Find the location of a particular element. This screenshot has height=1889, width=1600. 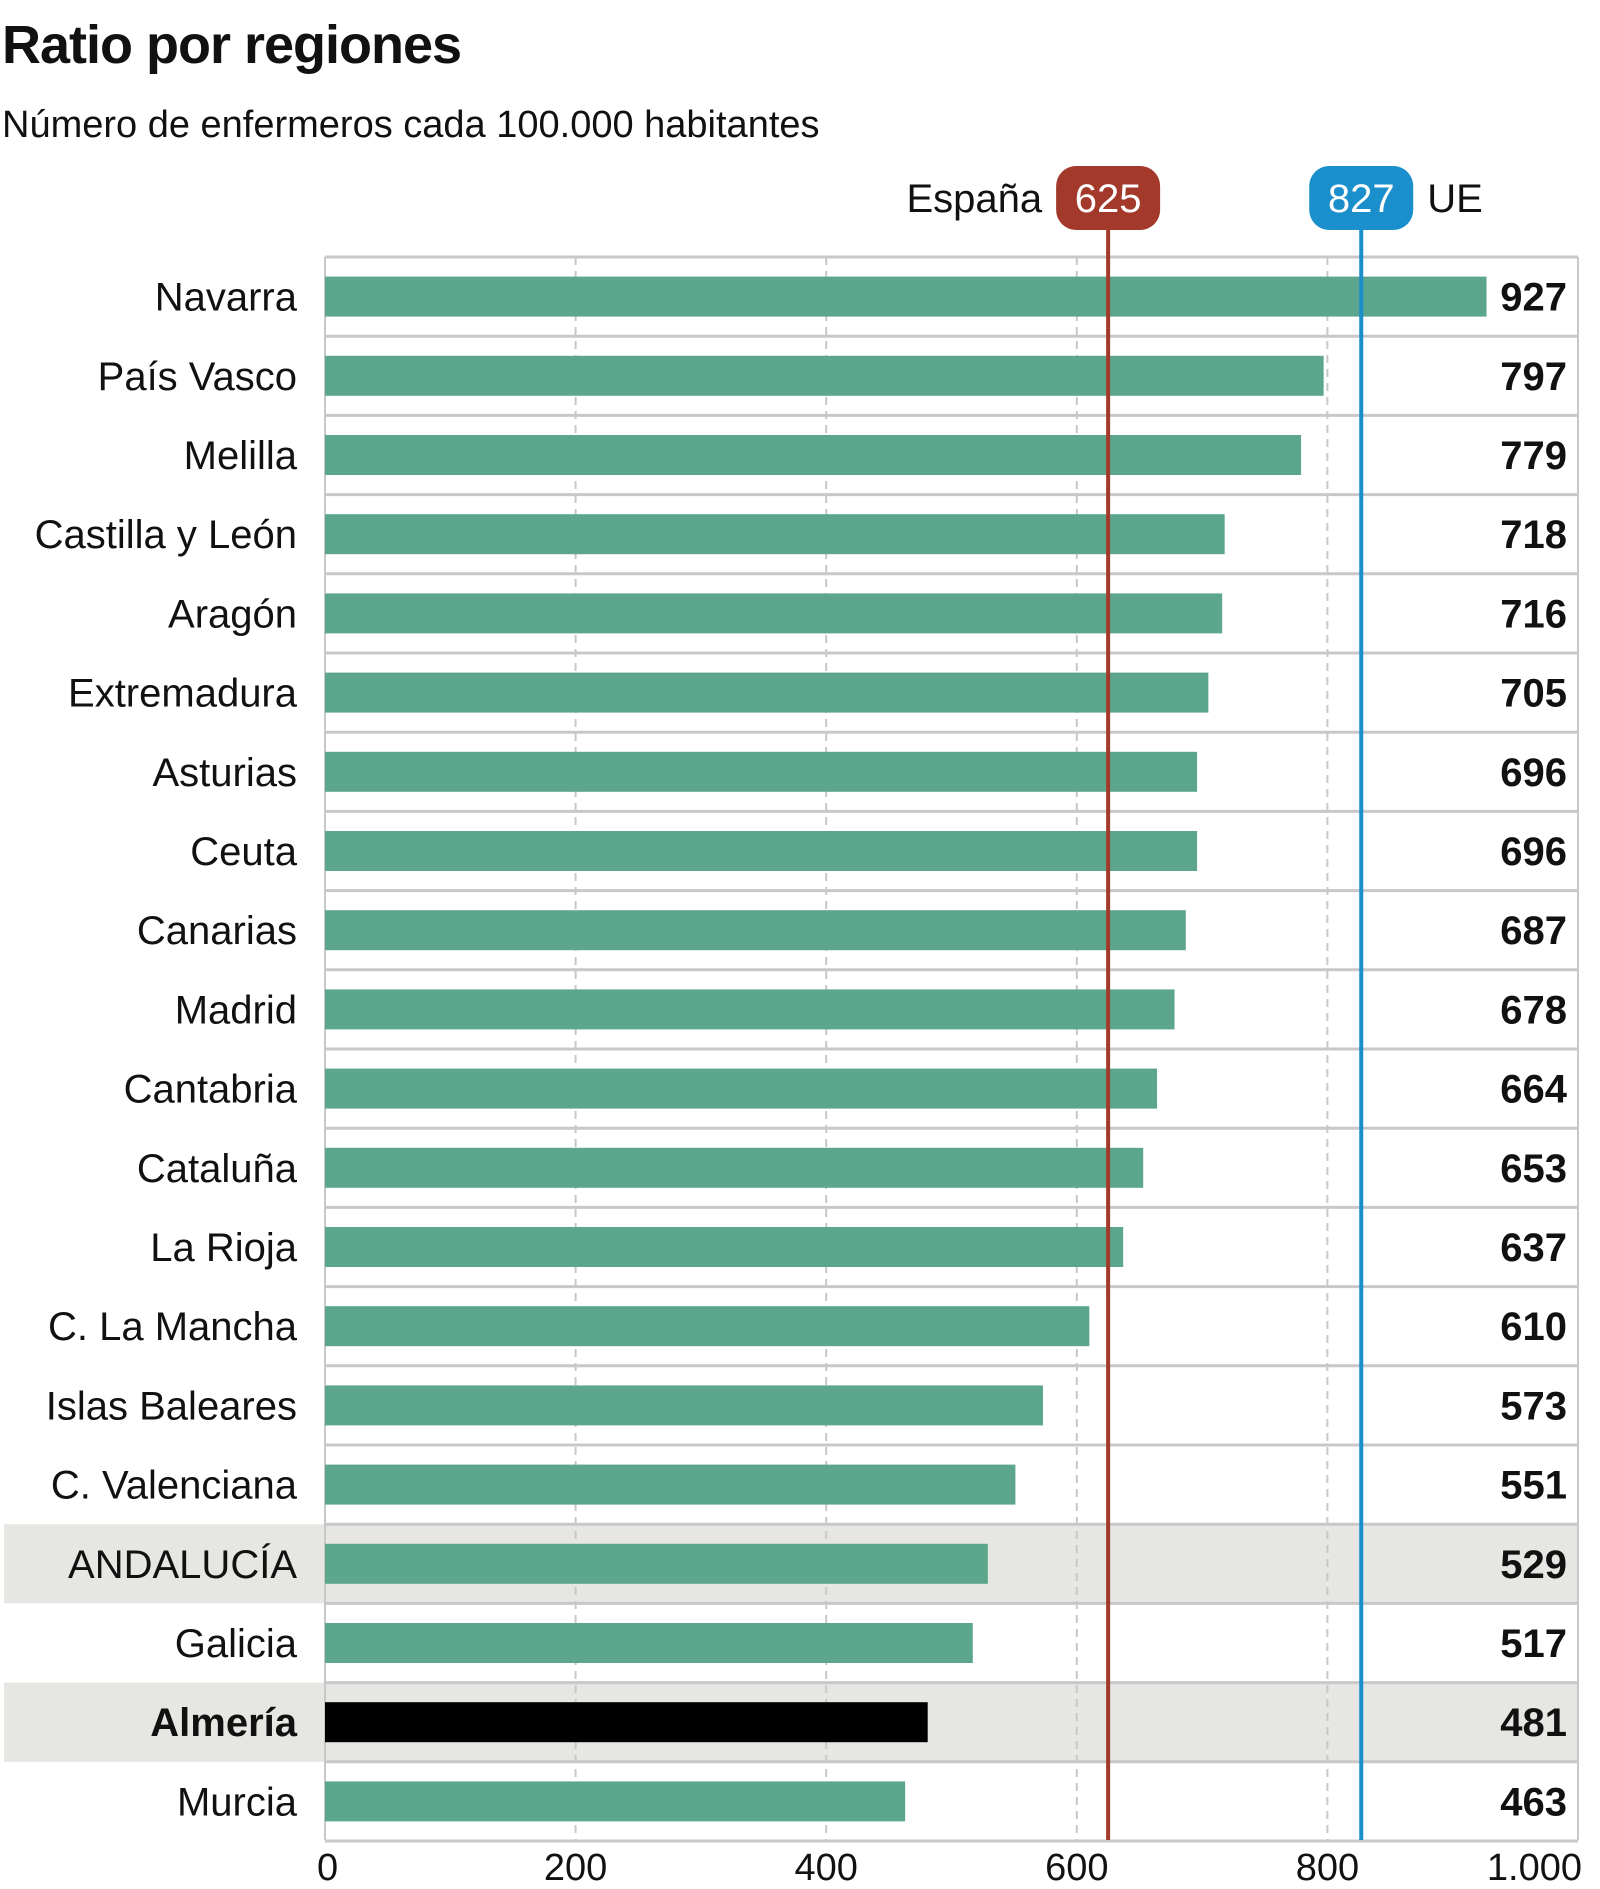

value-label: 653 is located at coordinates (1533, 1169).